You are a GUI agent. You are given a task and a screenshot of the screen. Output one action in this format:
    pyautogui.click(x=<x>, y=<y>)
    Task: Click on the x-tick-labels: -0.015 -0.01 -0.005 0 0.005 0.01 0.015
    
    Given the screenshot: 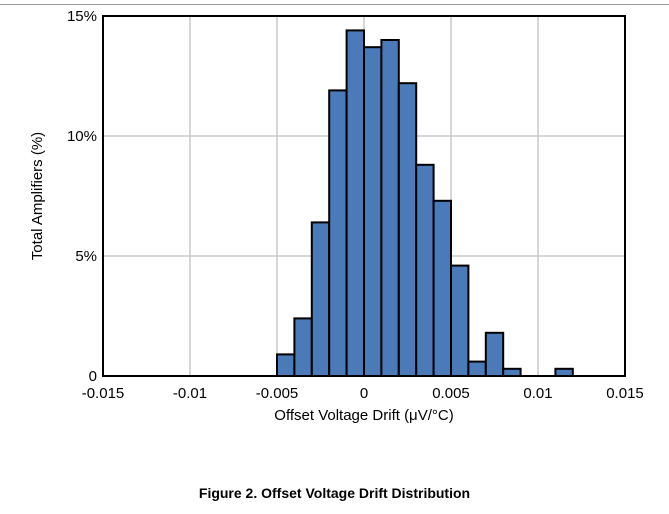 What is the action you would take?
    pyautogui.click(x=363, y=393)
    